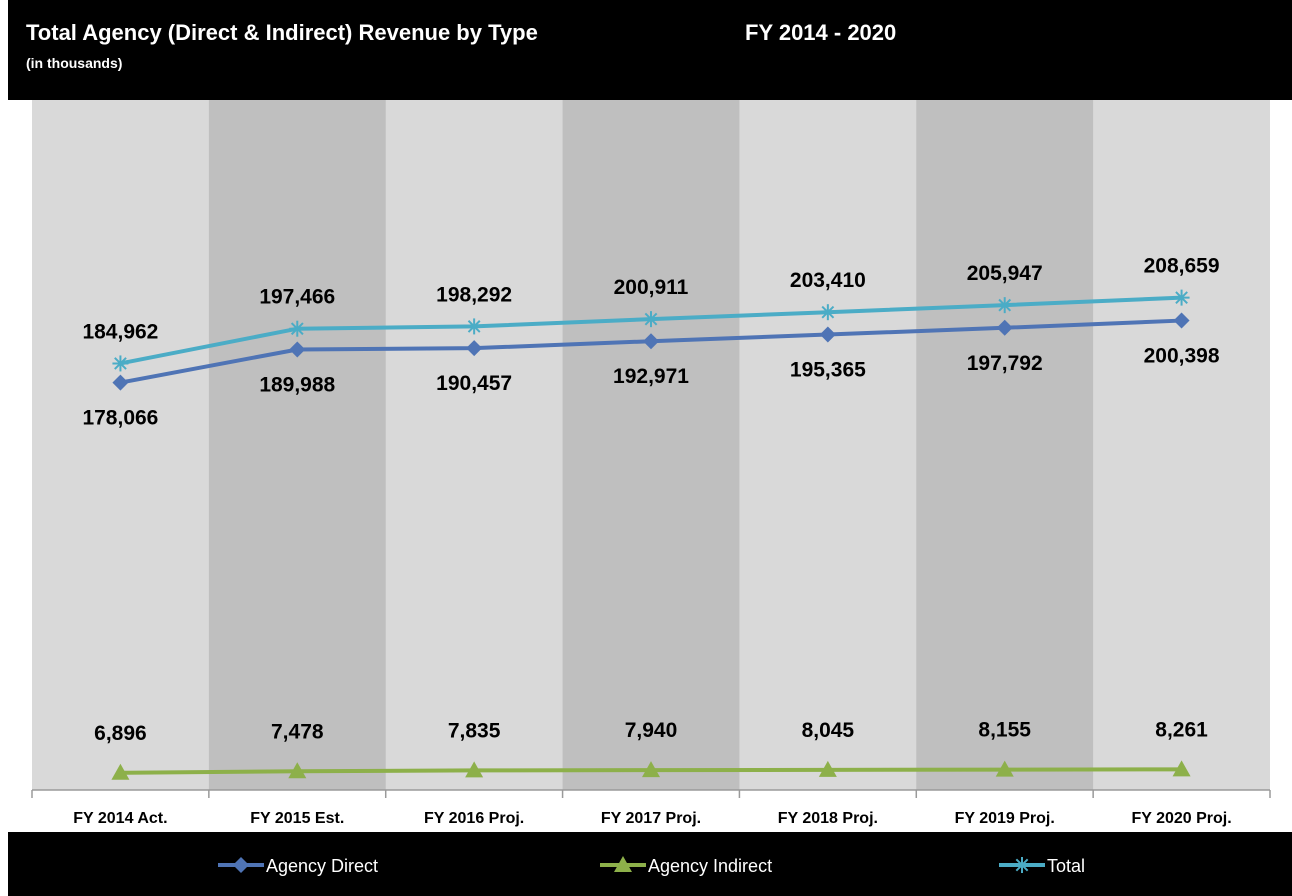 The width and height of the screenshot is (1292, 896). I want to click on chart-period: FY 2014 - 2020, so click(820, 32).